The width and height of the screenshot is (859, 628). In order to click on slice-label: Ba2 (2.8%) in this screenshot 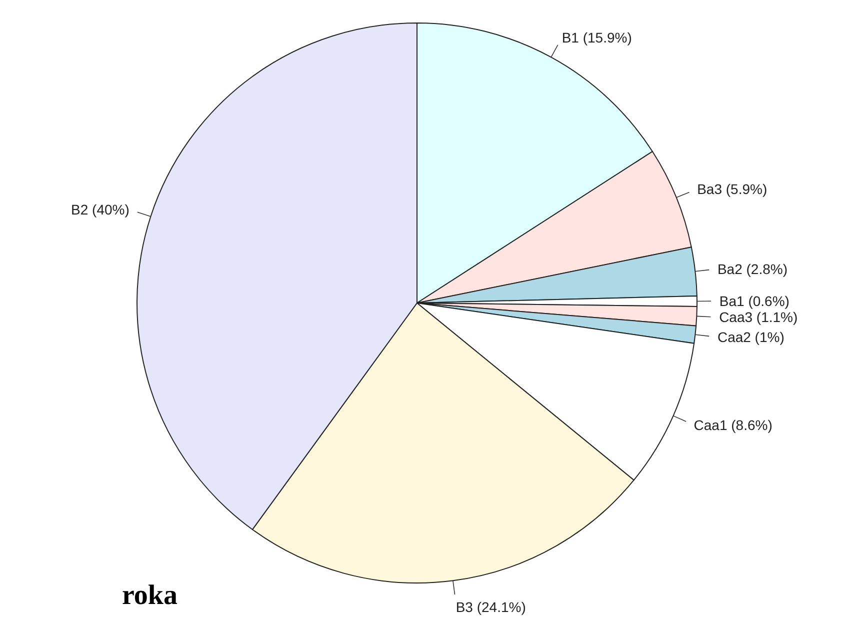, I will do `click(752, 268)`.